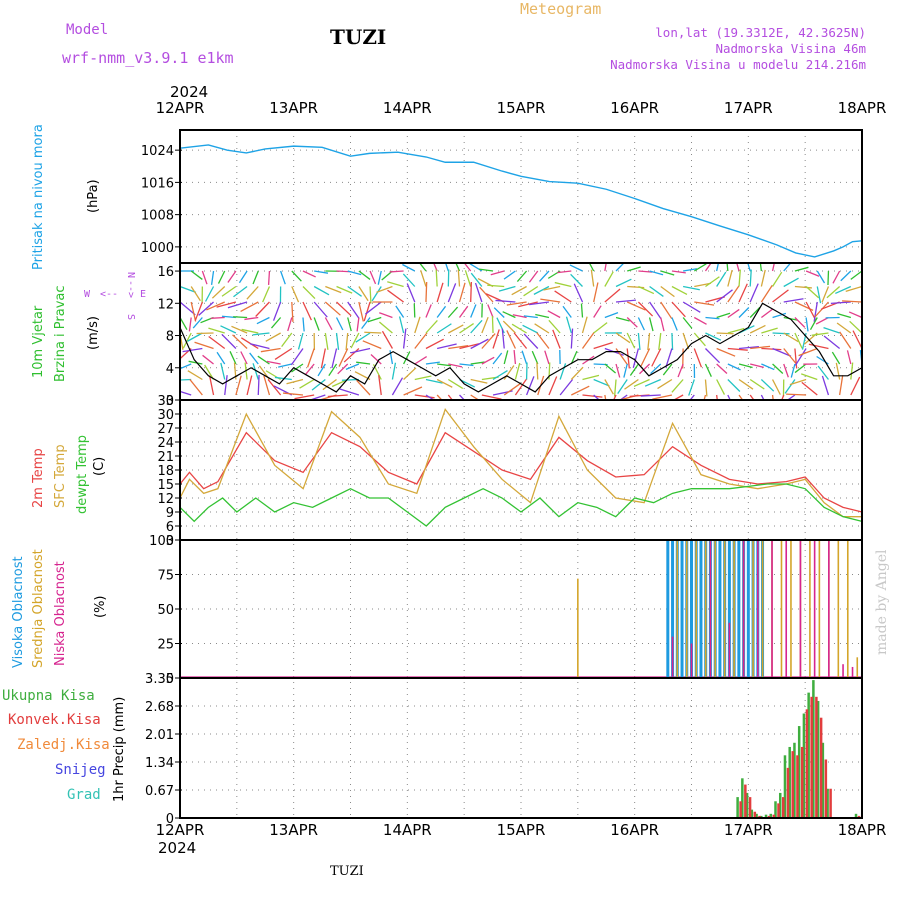 Image resolution: width=900 pixels, height=900 pixels. What do you see at coordinates (165, 645) in the screenshot?
I see `y-tick-label: 25` at bounding box center [165, 645].